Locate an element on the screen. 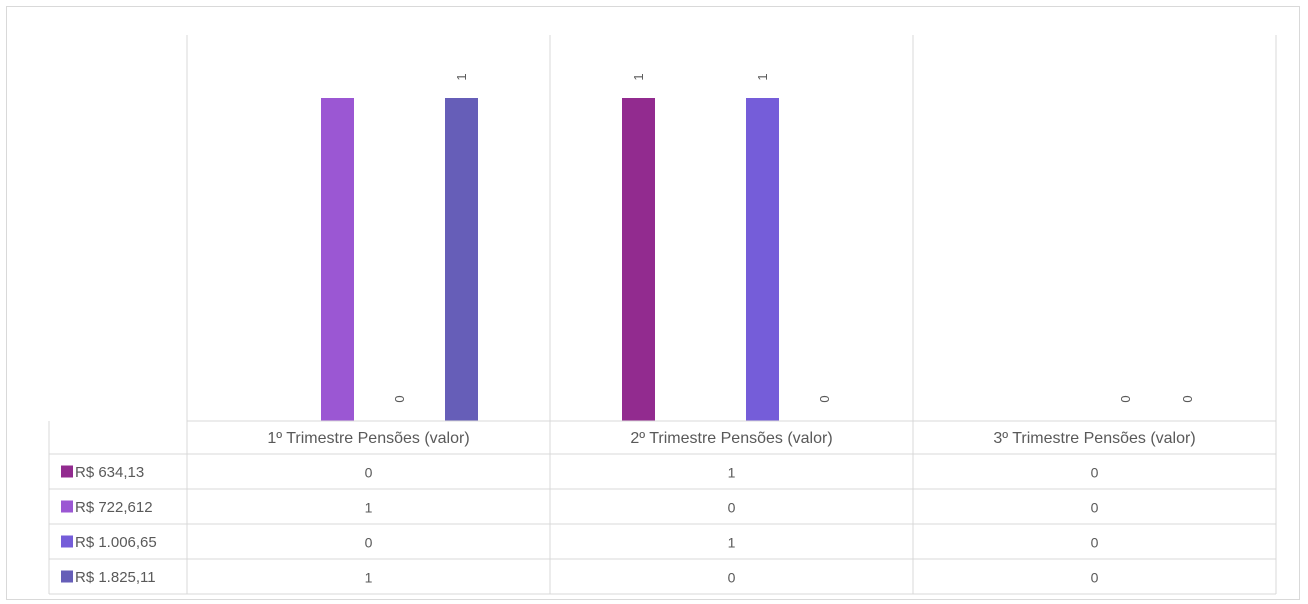 The image size is (1308, 604). legend-label: R$ 1.006,65 is located at coordinates (116, 542).